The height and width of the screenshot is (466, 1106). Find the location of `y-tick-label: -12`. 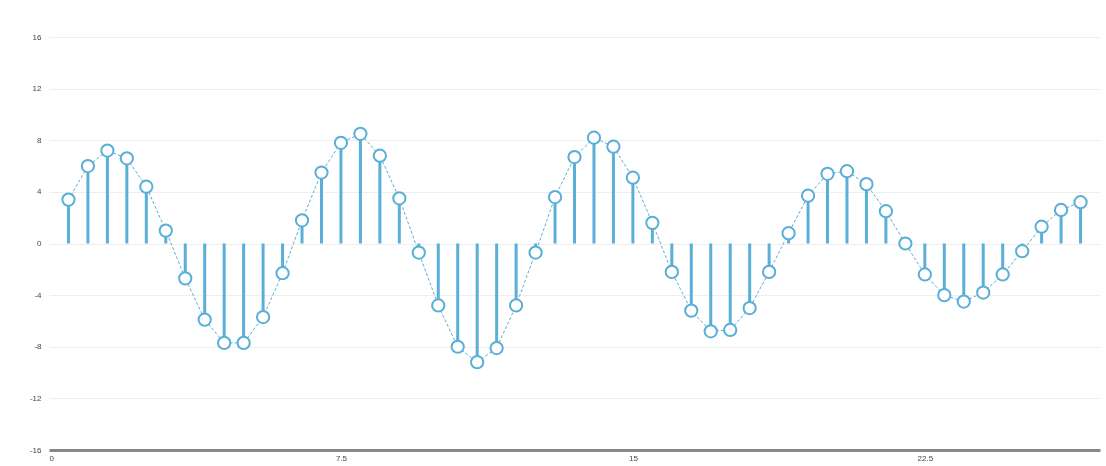

y-tick-label: -12 is located at coordinates (36, 398).